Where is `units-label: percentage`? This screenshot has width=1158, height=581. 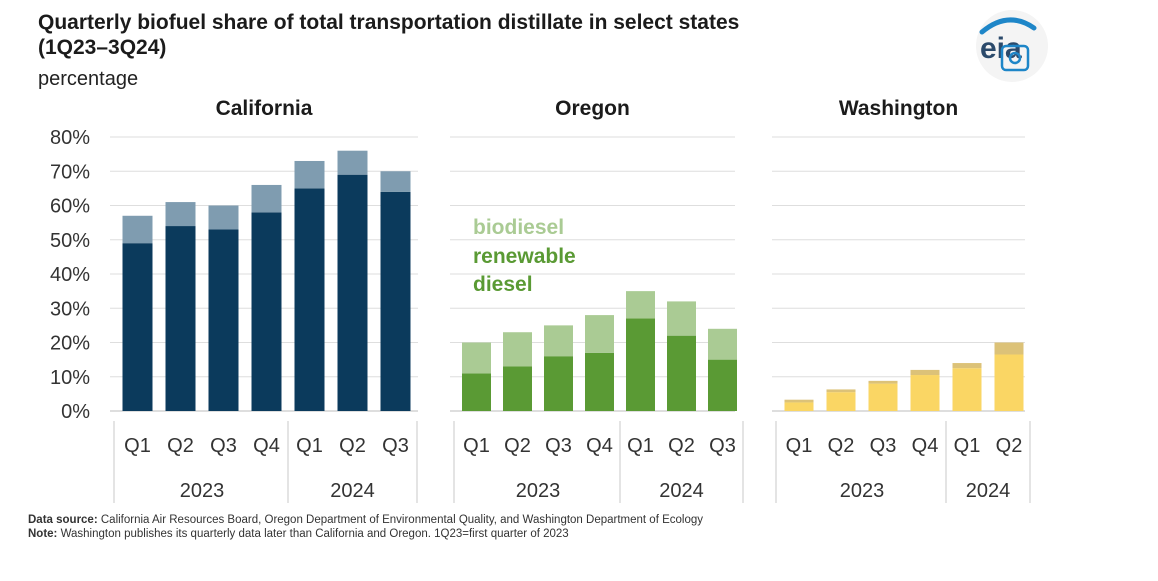 units-label: percentage is located at coordinates (88, 79).